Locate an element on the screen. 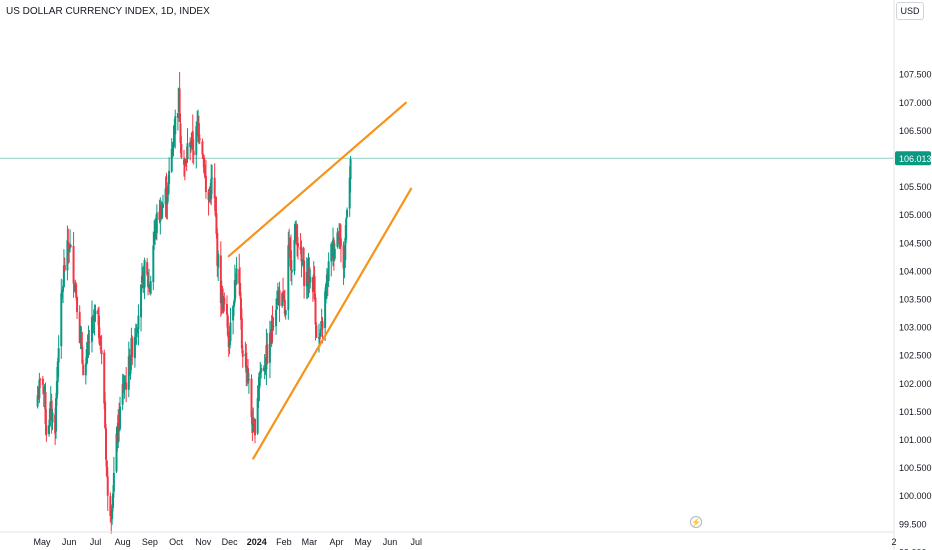 This screenshot has width=932, height=550. x-tick-label: May is located at coordinates (363, 542).